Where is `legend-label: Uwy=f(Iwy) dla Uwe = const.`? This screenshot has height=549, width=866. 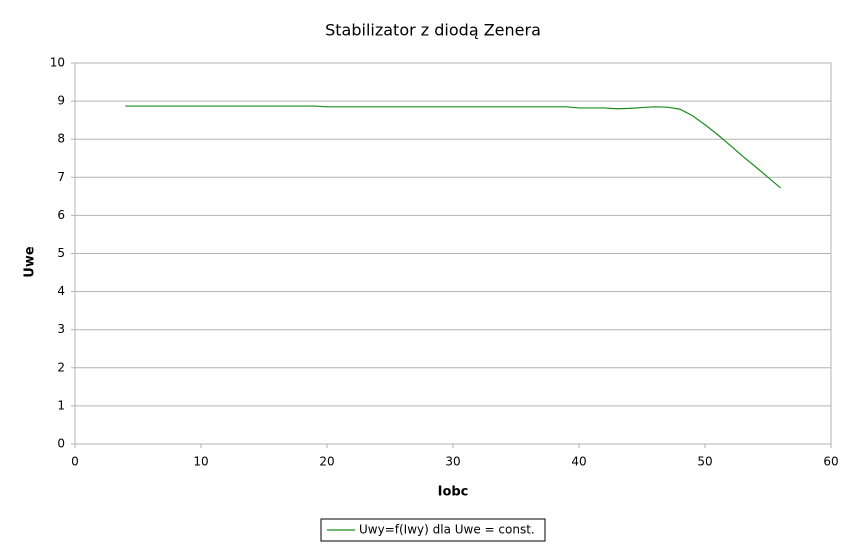 legend-label: Uwy=f(Iwy) dla Uwe = const. is located at coordinates (447, 530).